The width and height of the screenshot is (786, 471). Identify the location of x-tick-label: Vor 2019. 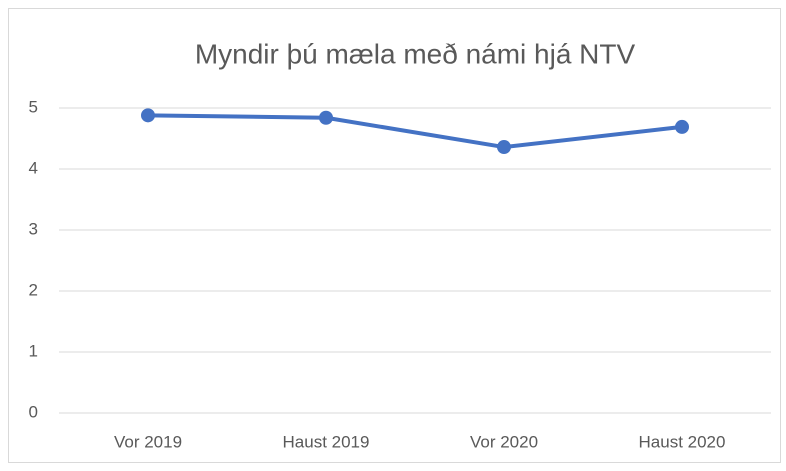
(148, 441).